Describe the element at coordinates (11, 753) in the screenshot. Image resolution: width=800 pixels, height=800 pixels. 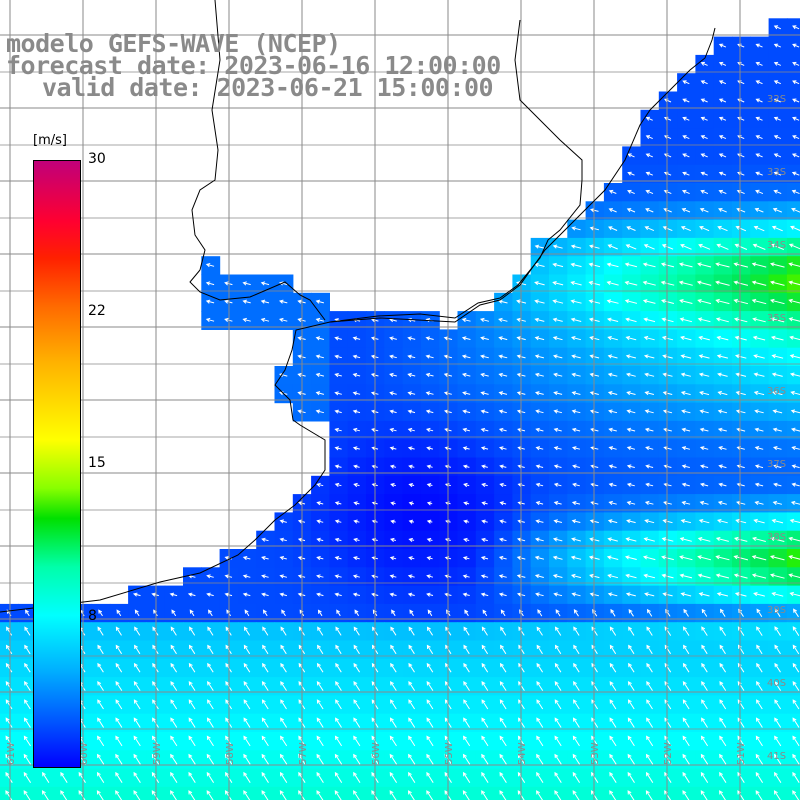
I see `longitude-label: 61W` at that location.